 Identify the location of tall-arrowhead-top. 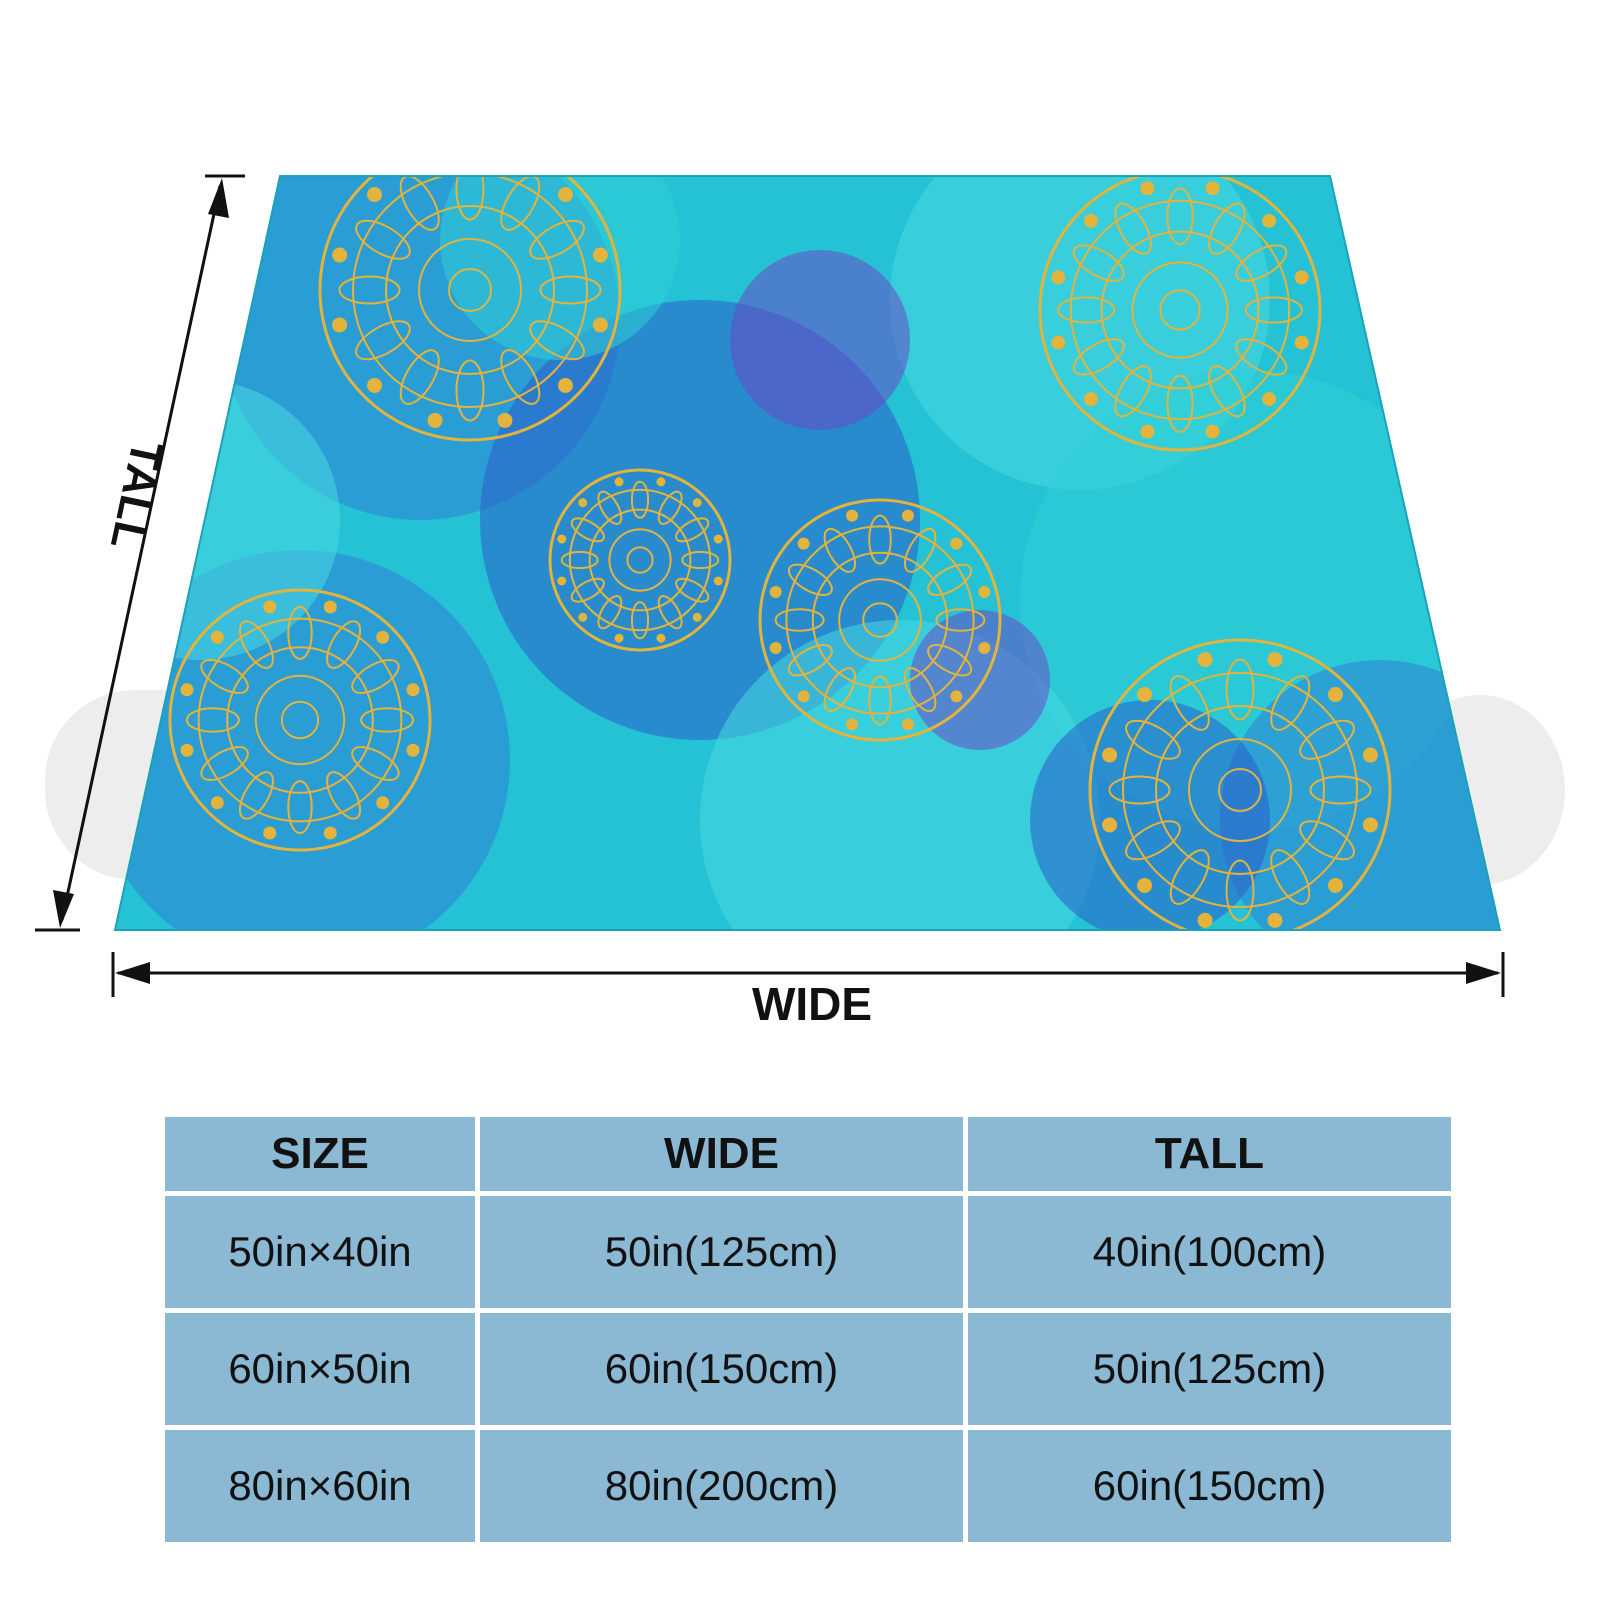
(218, 198).